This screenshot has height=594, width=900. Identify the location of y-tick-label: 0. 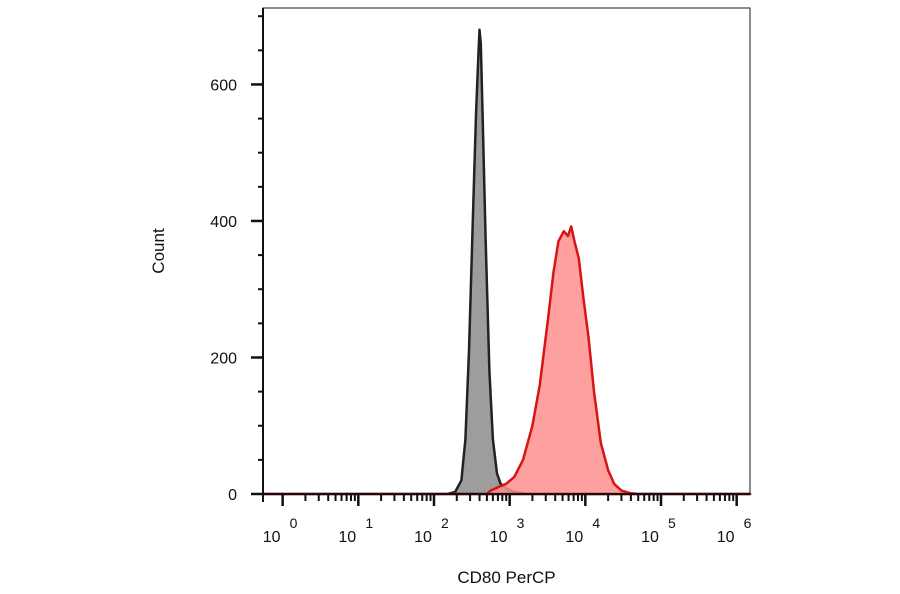
(232, 495).